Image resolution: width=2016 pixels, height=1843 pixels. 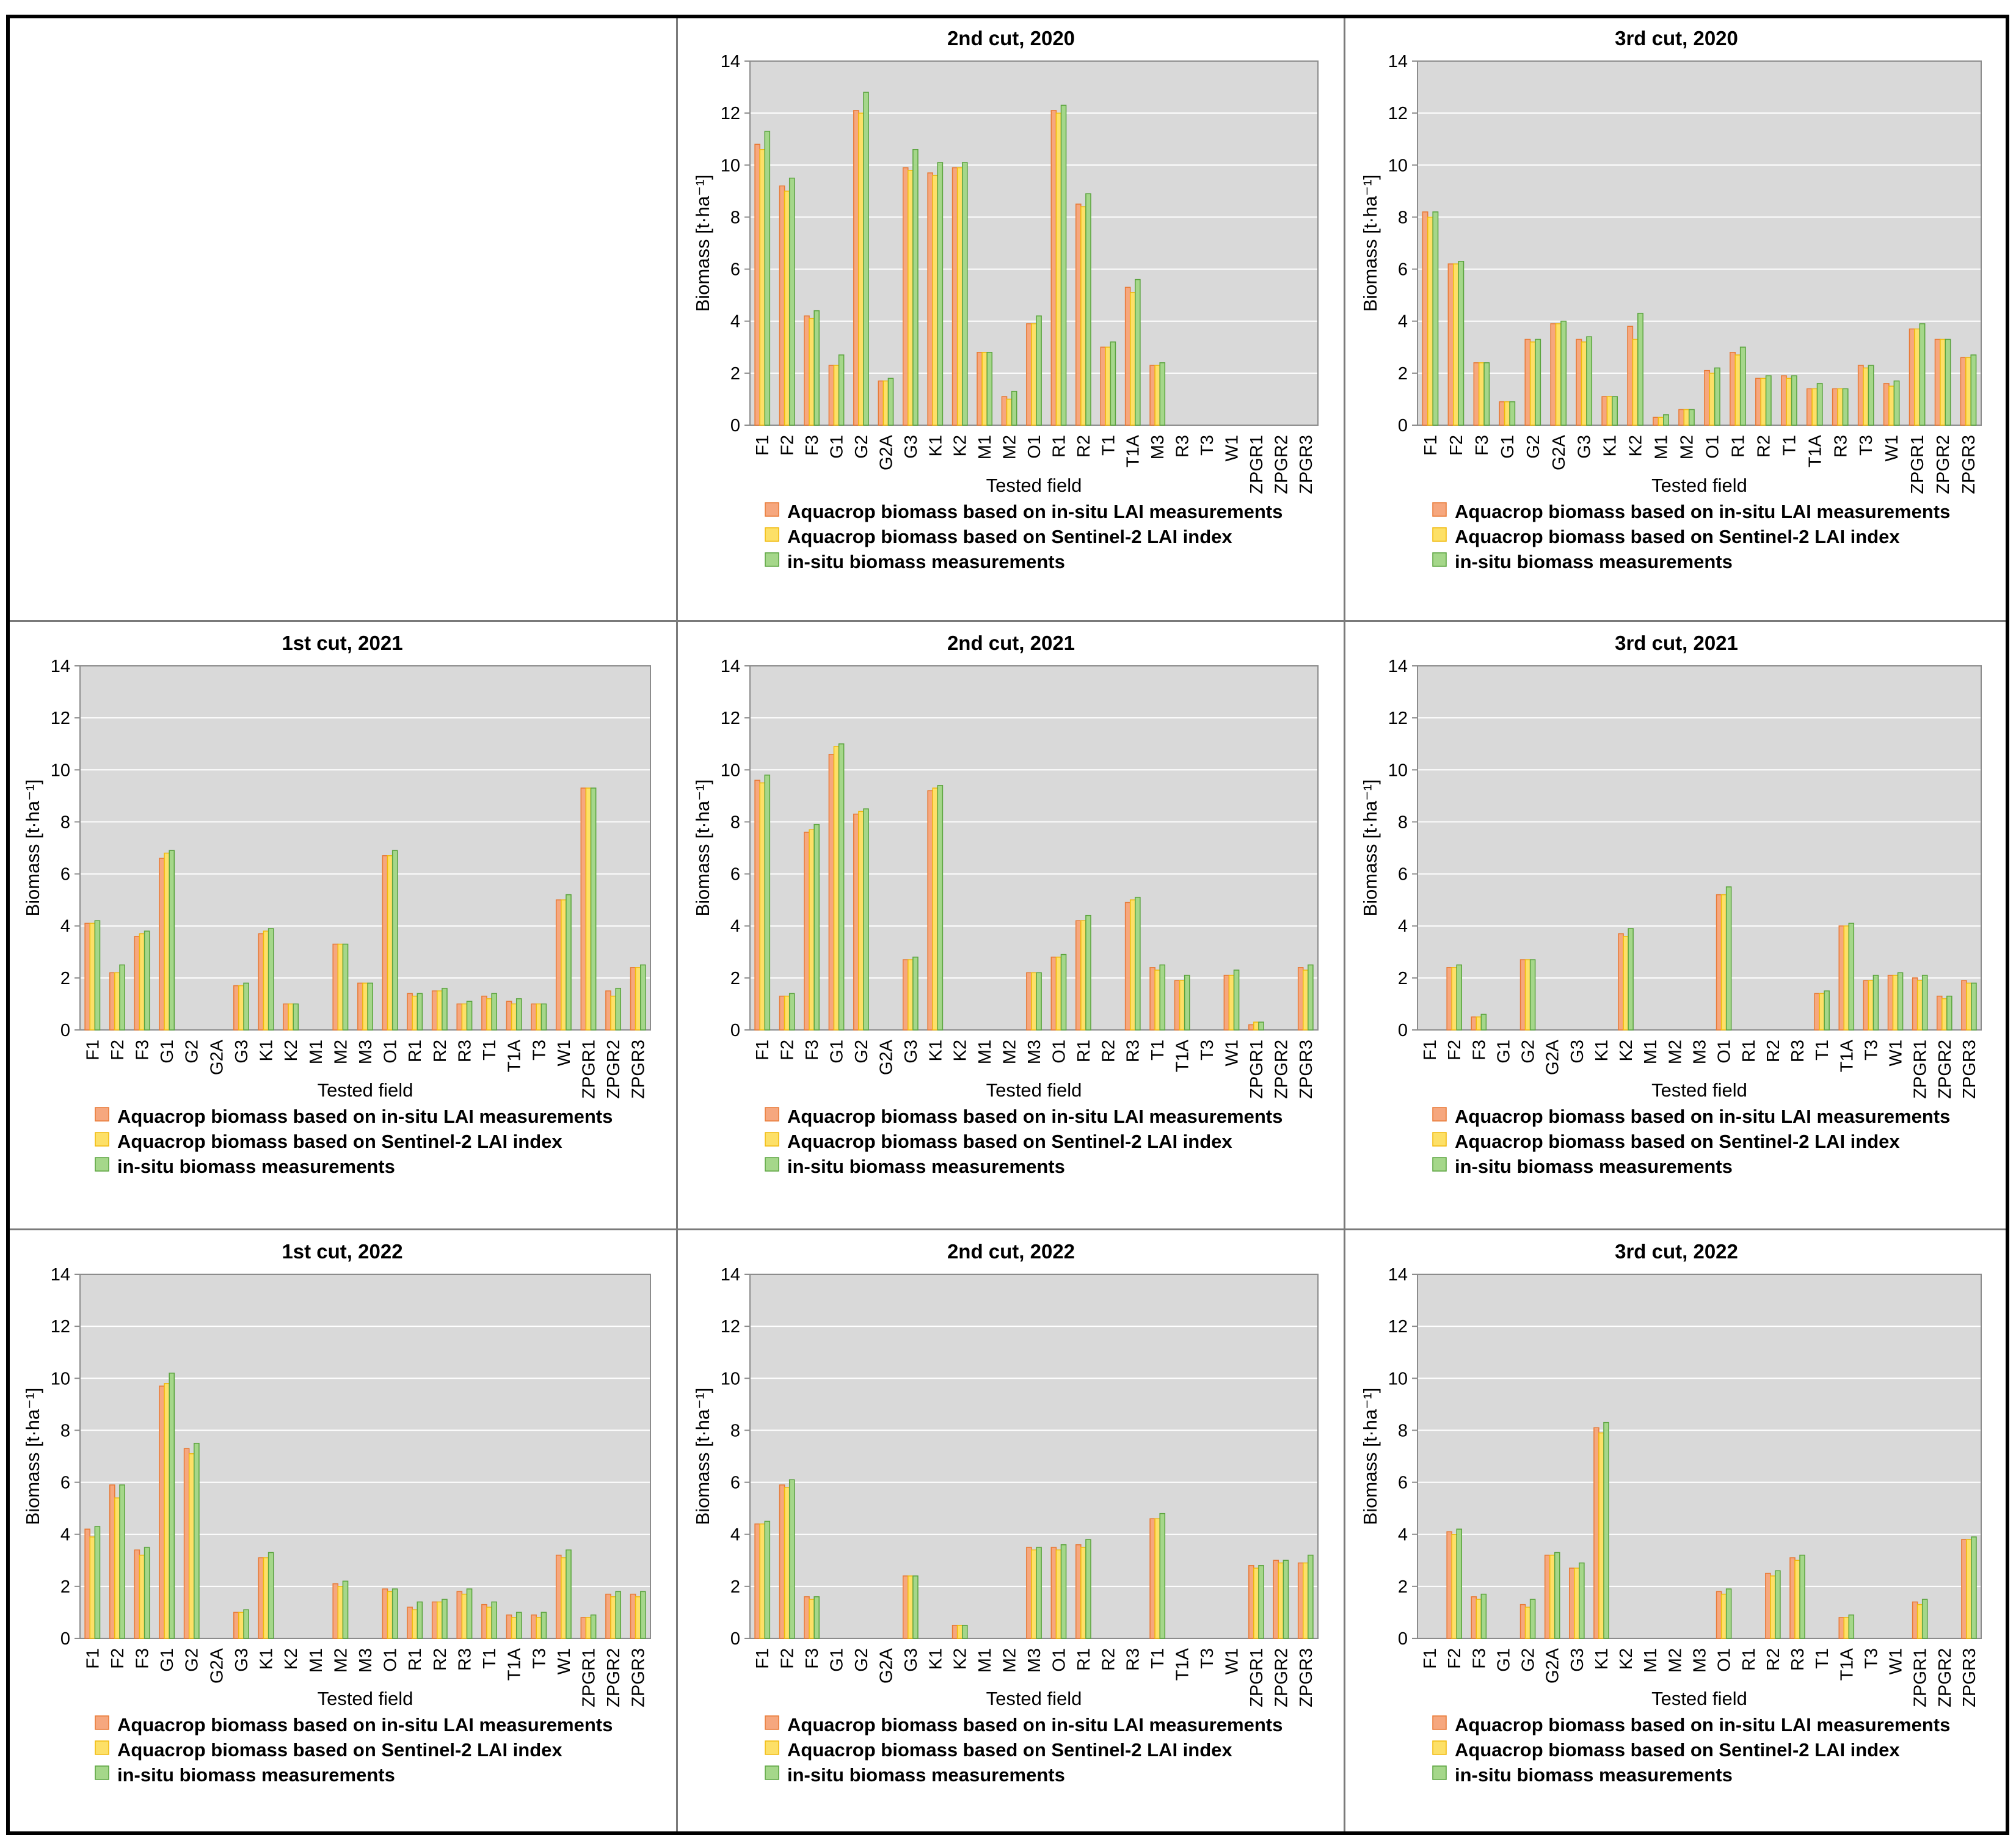 I want to click on bar-T1-s2, so click(x=1108, y=386).